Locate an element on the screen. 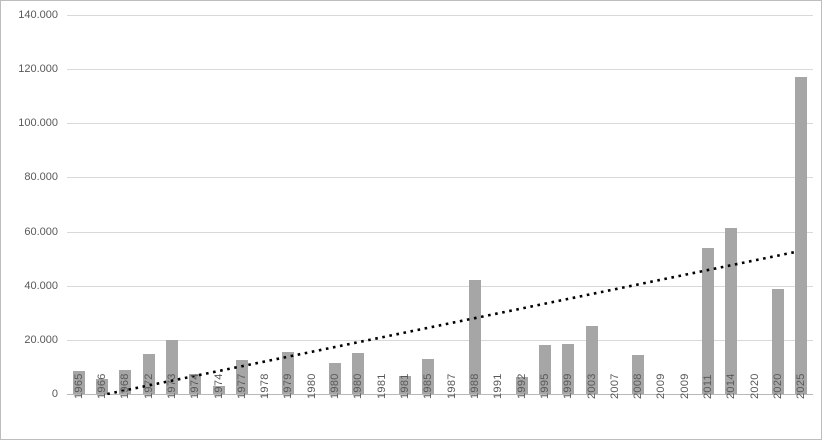 The height and width of the screenshot is (440, 822). y-axis-label: 0 is located at coordinates (54, 394).